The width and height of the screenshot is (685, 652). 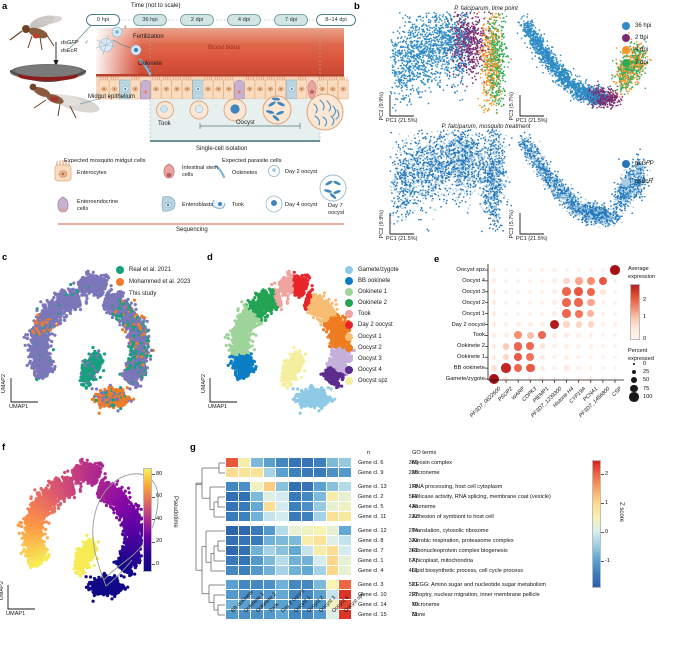 What do you see at coordinates (644, 364) in the screenshot?
I see `percent-legend-label: 0` at bounding box center [644, 364].